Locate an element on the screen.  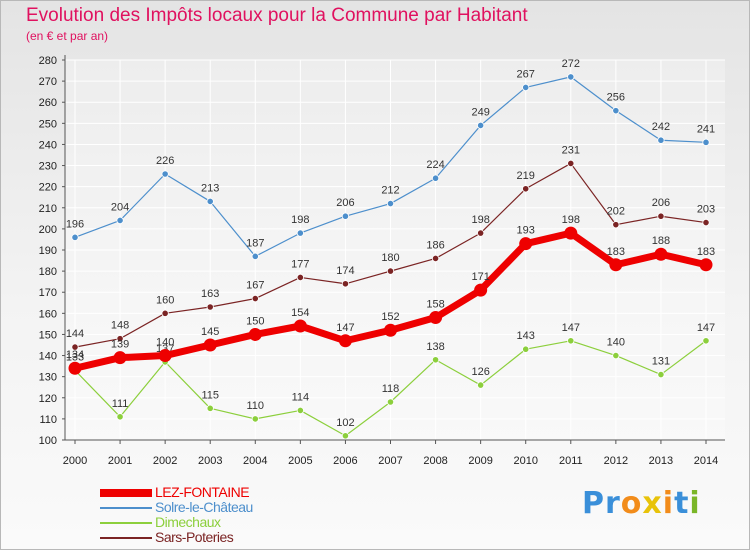
data-label: 163 is located at coordinates (210, 294).